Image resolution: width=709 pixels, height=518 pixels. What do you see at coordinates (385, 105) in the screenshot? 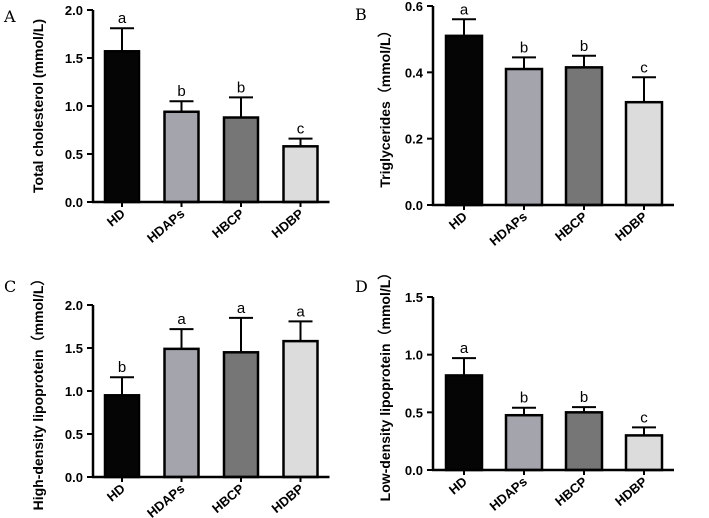
I see `y-axis-label: Triglycerides（mmol/L）` at bounding box center [385, 105].